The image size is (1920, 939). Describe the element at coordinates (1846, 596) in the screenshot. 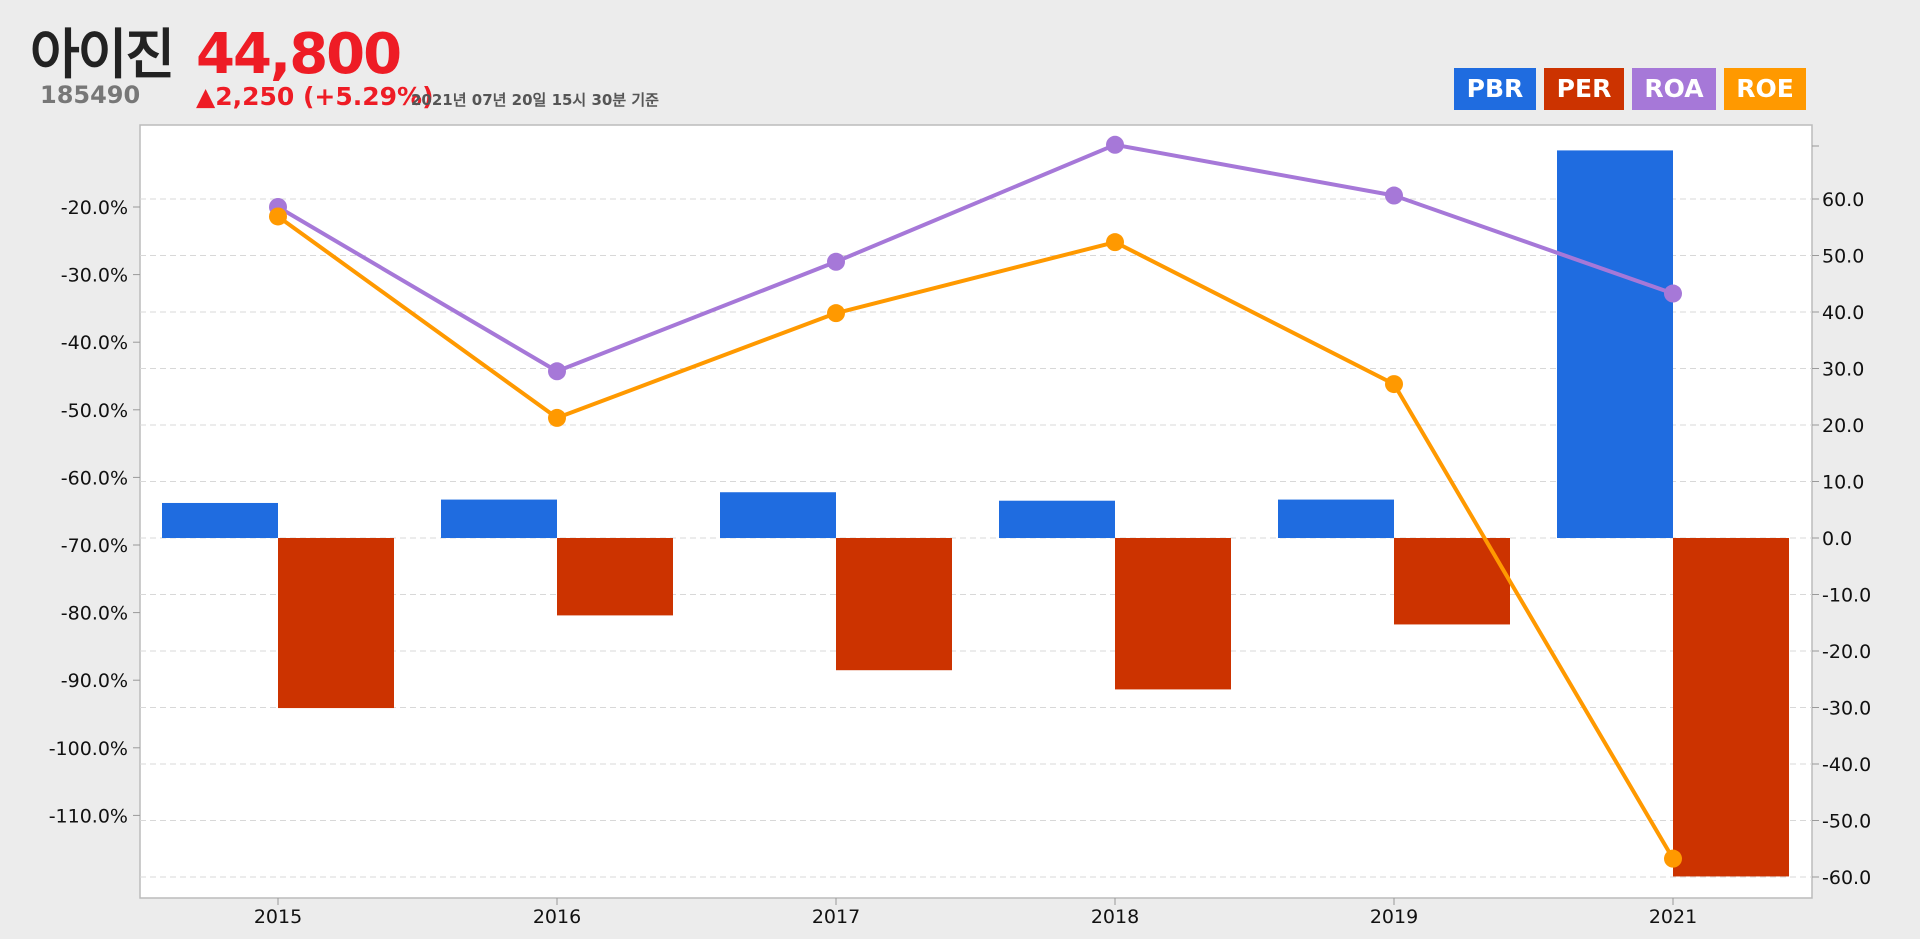

I see `right-tick-label: -10.0` at that location.